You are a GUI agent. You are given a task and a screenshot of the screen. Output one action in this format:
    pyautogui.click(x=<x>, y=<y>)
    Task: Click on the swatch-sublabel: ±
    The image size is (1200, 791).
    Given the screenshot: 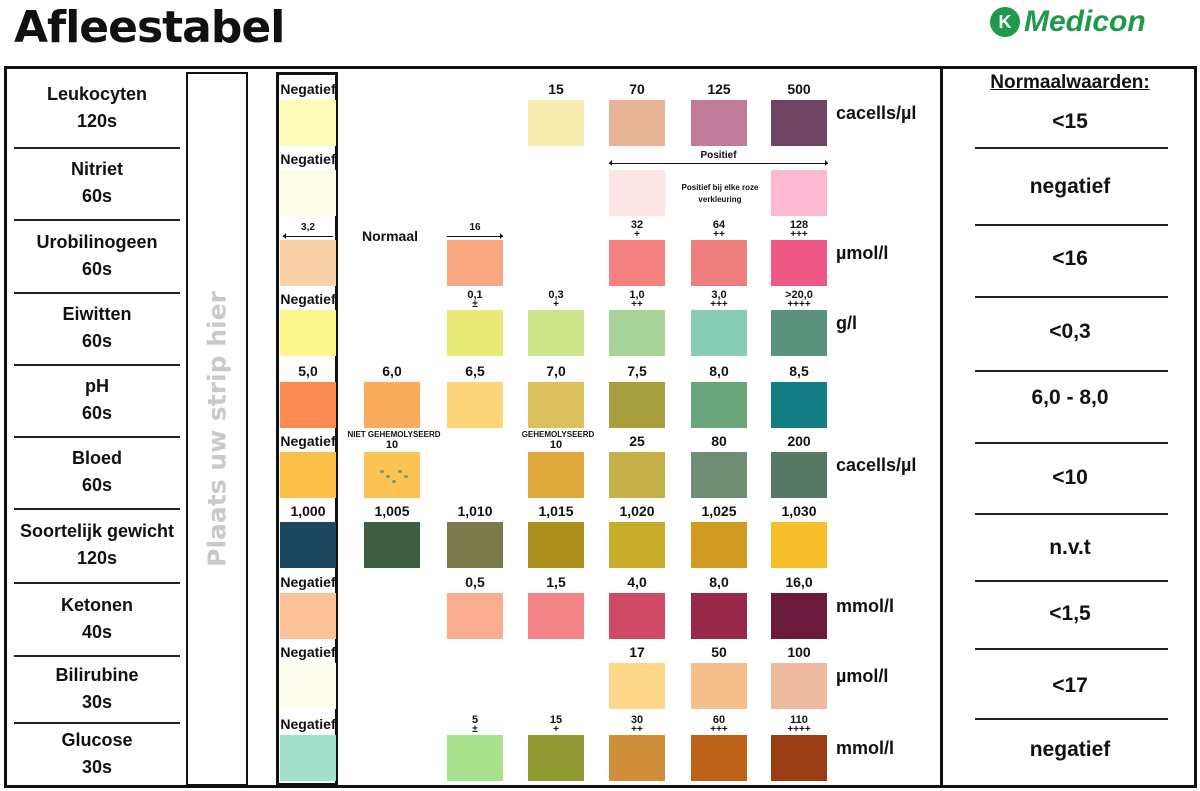 What is the action you would take?
    pyautogui.click(x=475, y=304)
    